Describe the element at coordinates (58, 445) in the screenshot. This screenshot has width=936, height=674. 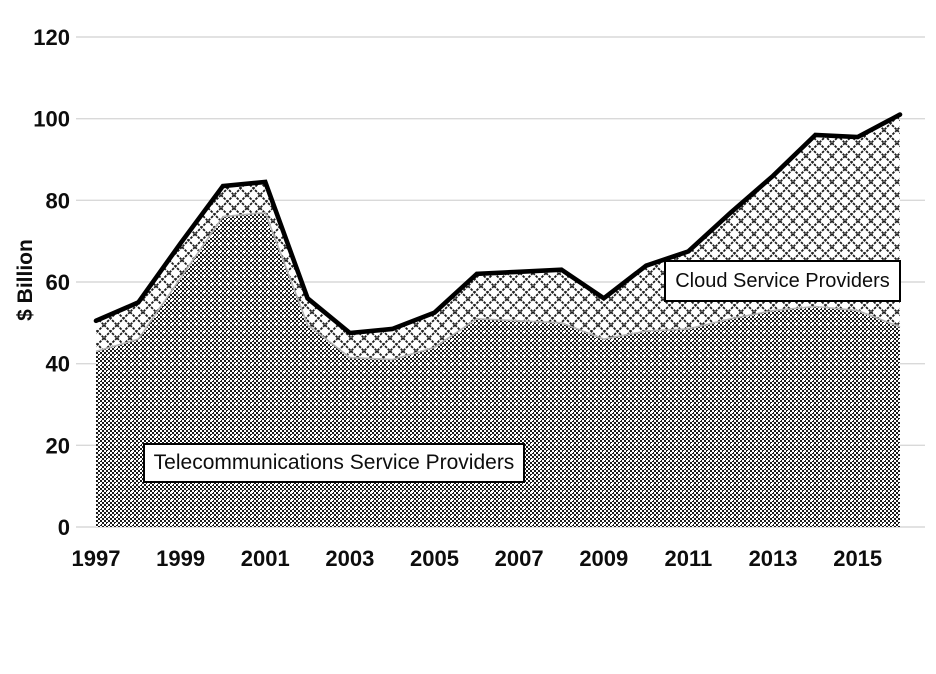
I see `y-tick-label: 20` at that location.